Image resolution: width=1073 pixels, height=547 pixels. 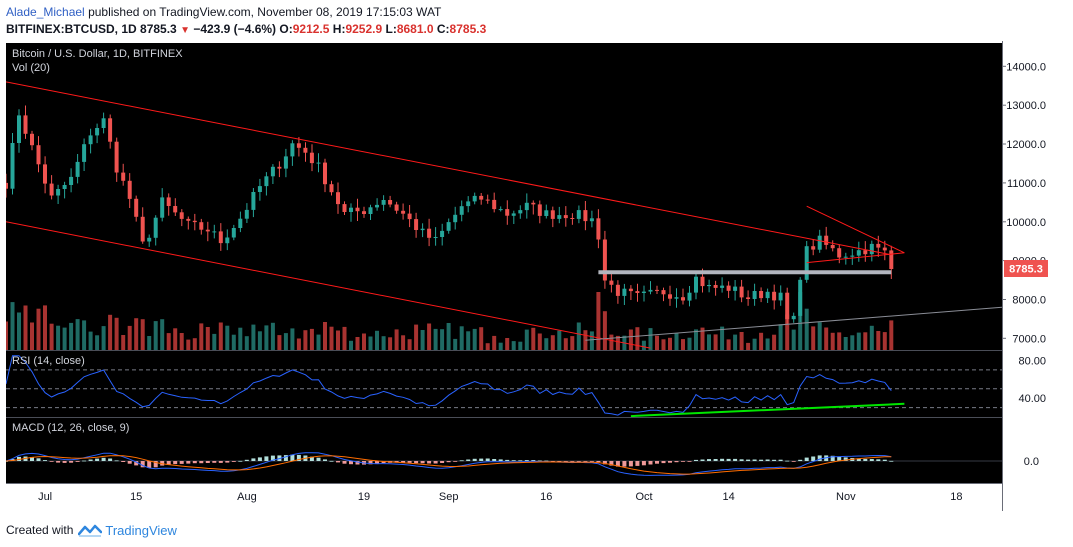 What do you see at coordinates (504, 450) in the screenshot?
I see `macd-pane` at bounding box center [504, 450].